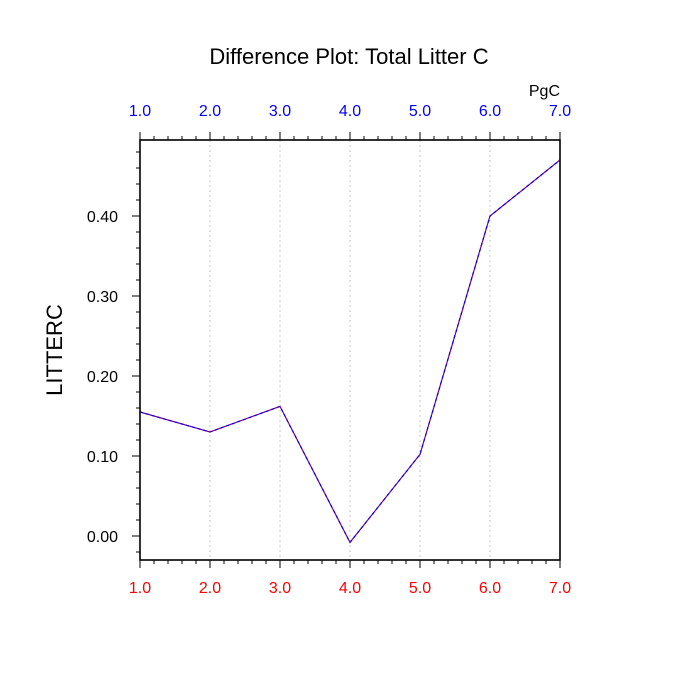  I want to click on x-tick-label-top: 4.0, so click(350, 111).